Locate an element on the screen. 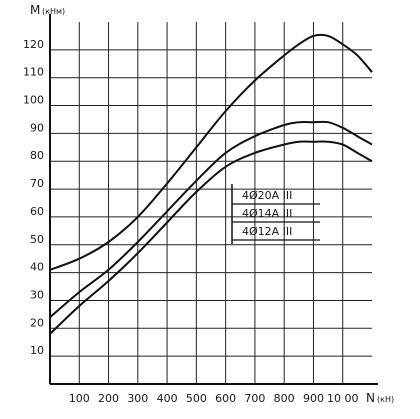 The width and height of the screenshot is (420, 419). y-tick-label: 100 is located at coordinates (33, 100).